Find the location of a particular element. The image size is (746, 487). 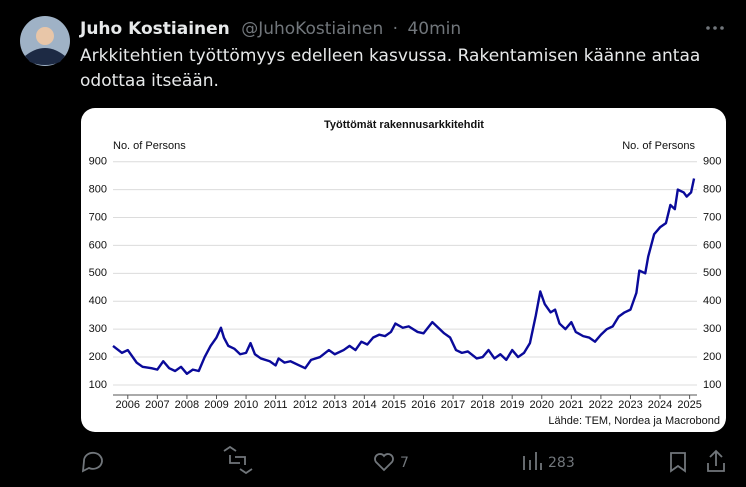

x-tick-label: 2025 is located at coordinates (689, 405).